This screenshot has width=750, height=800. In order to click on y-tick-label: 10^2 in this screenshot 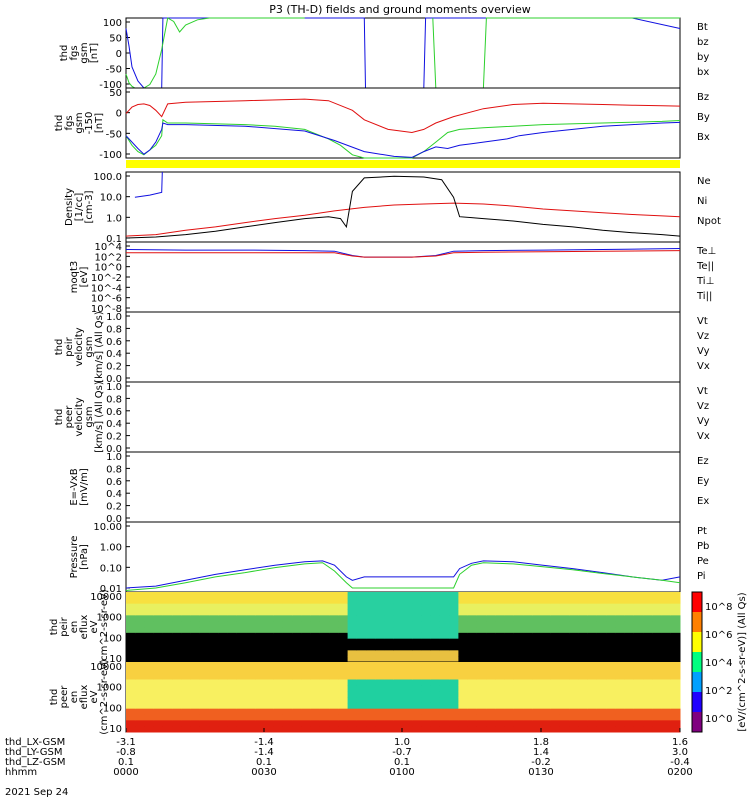, I will do `click(108, 257)`.